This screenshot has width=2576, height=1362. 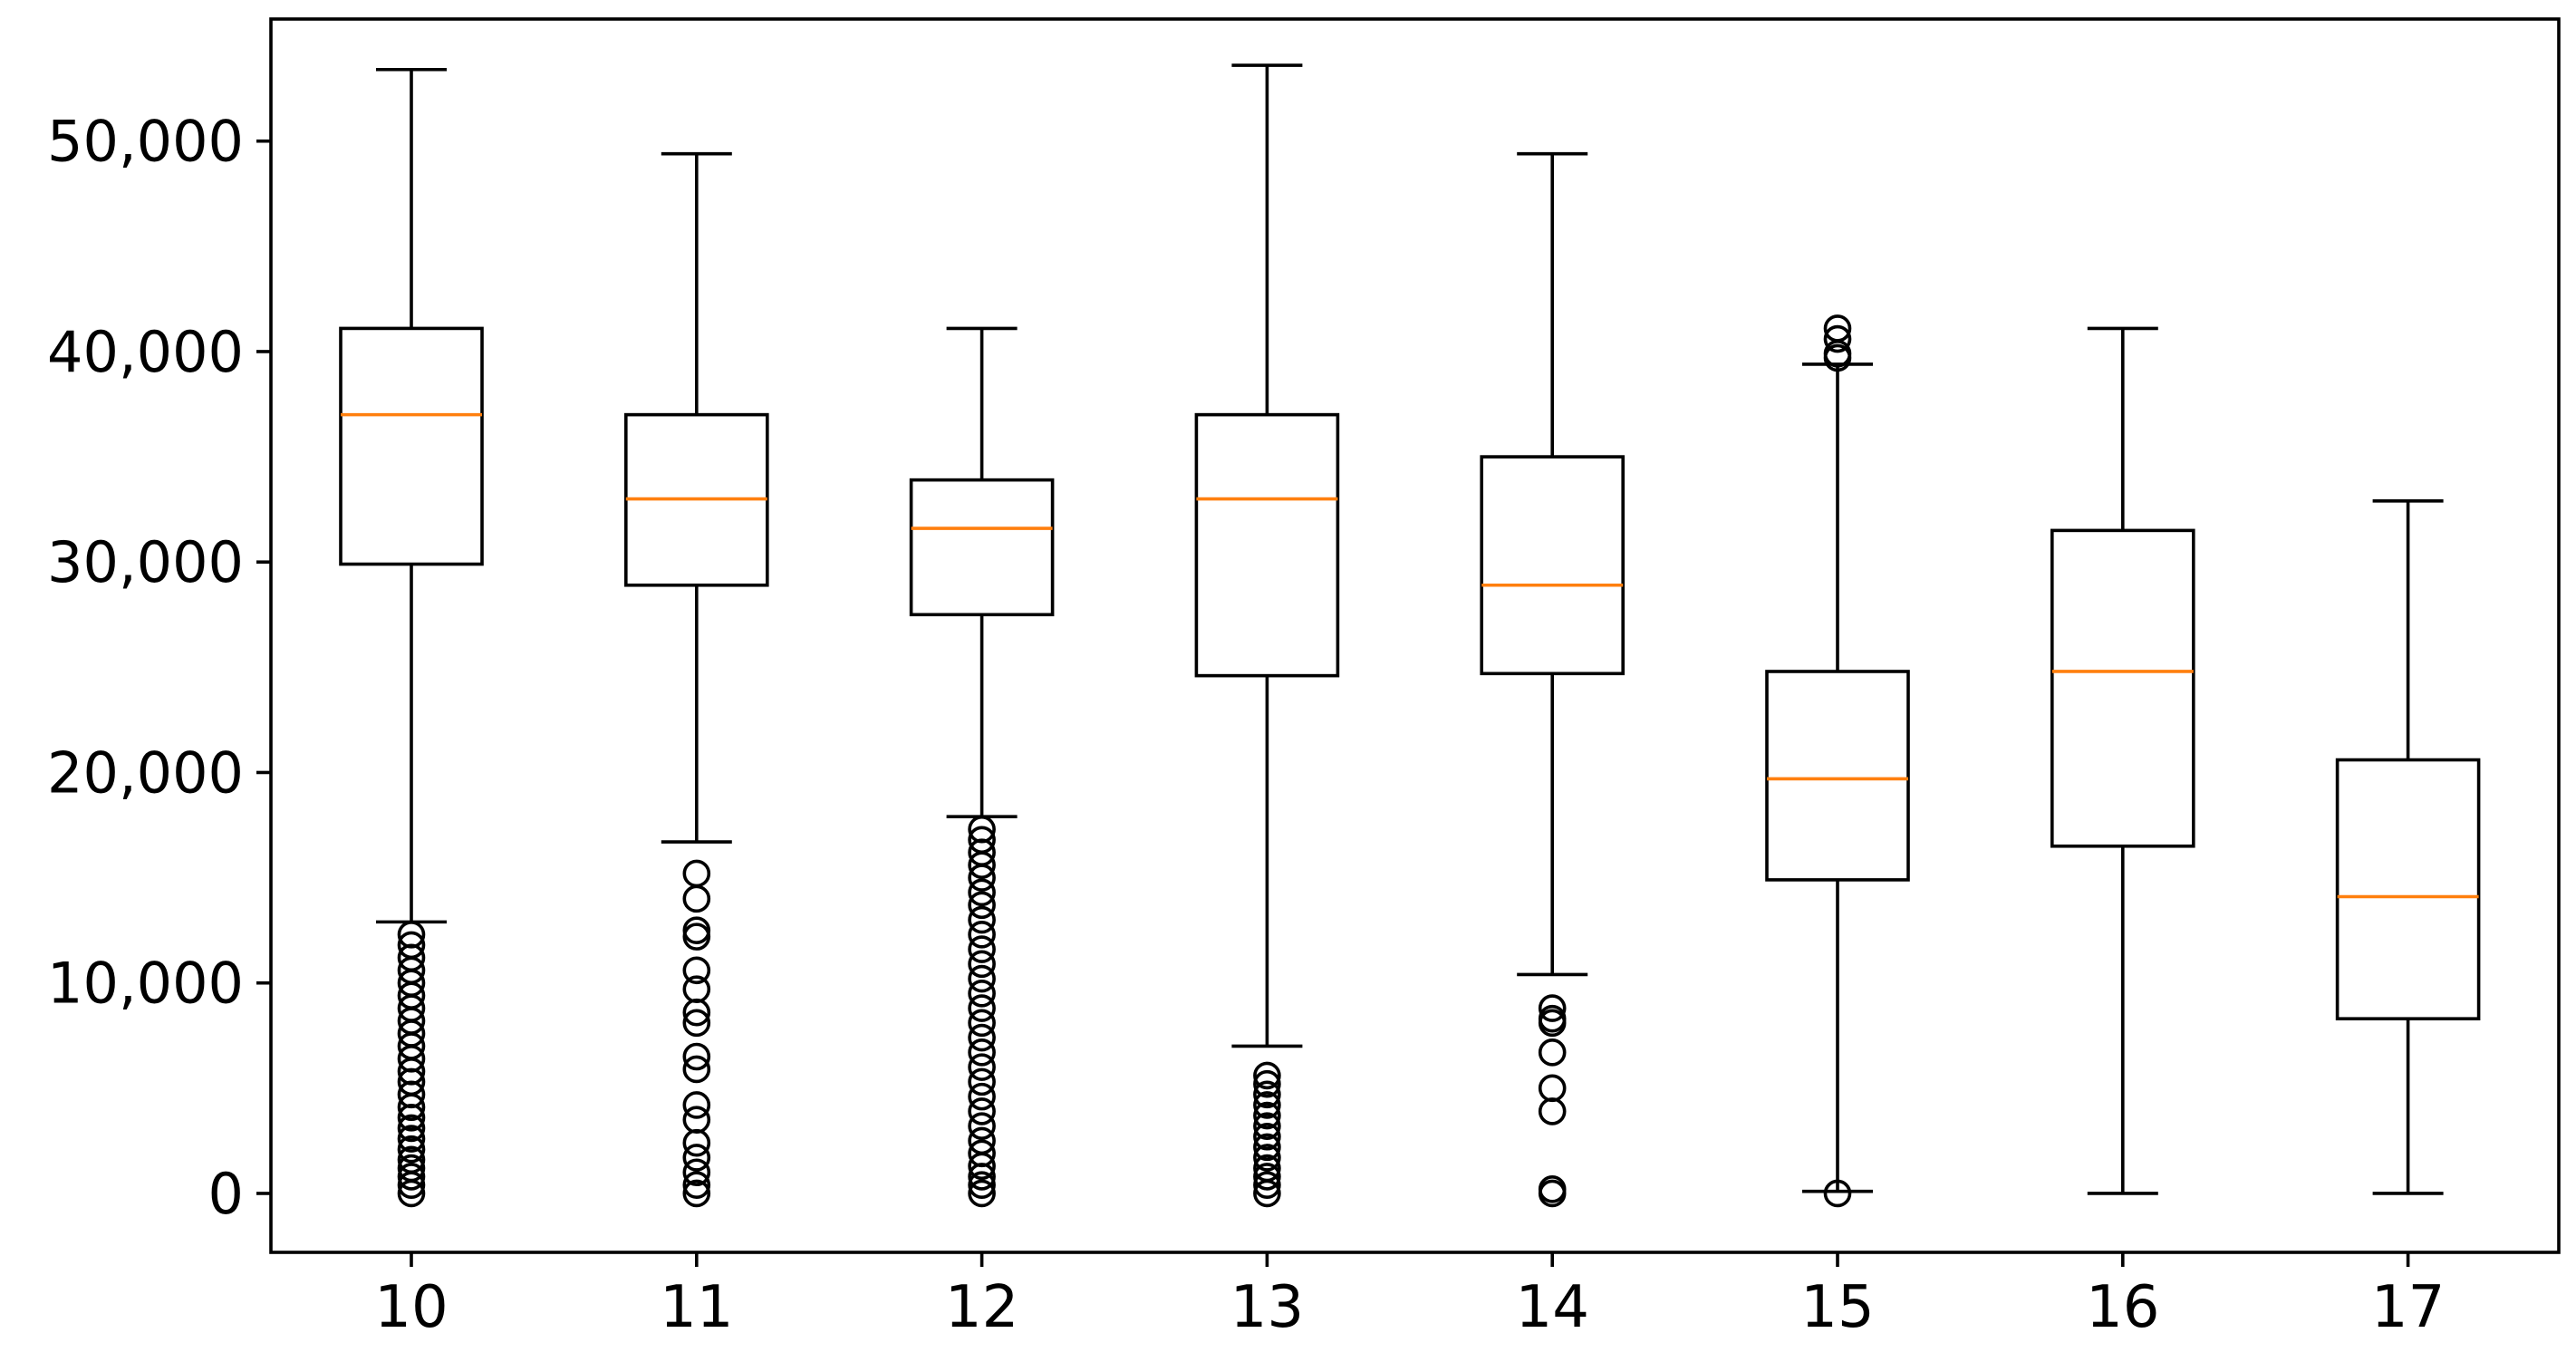 What do you see at coordinates (145, 984) in the screenshot?
I see `y-tick-label: 10,000` at bounding box center [145, 984].